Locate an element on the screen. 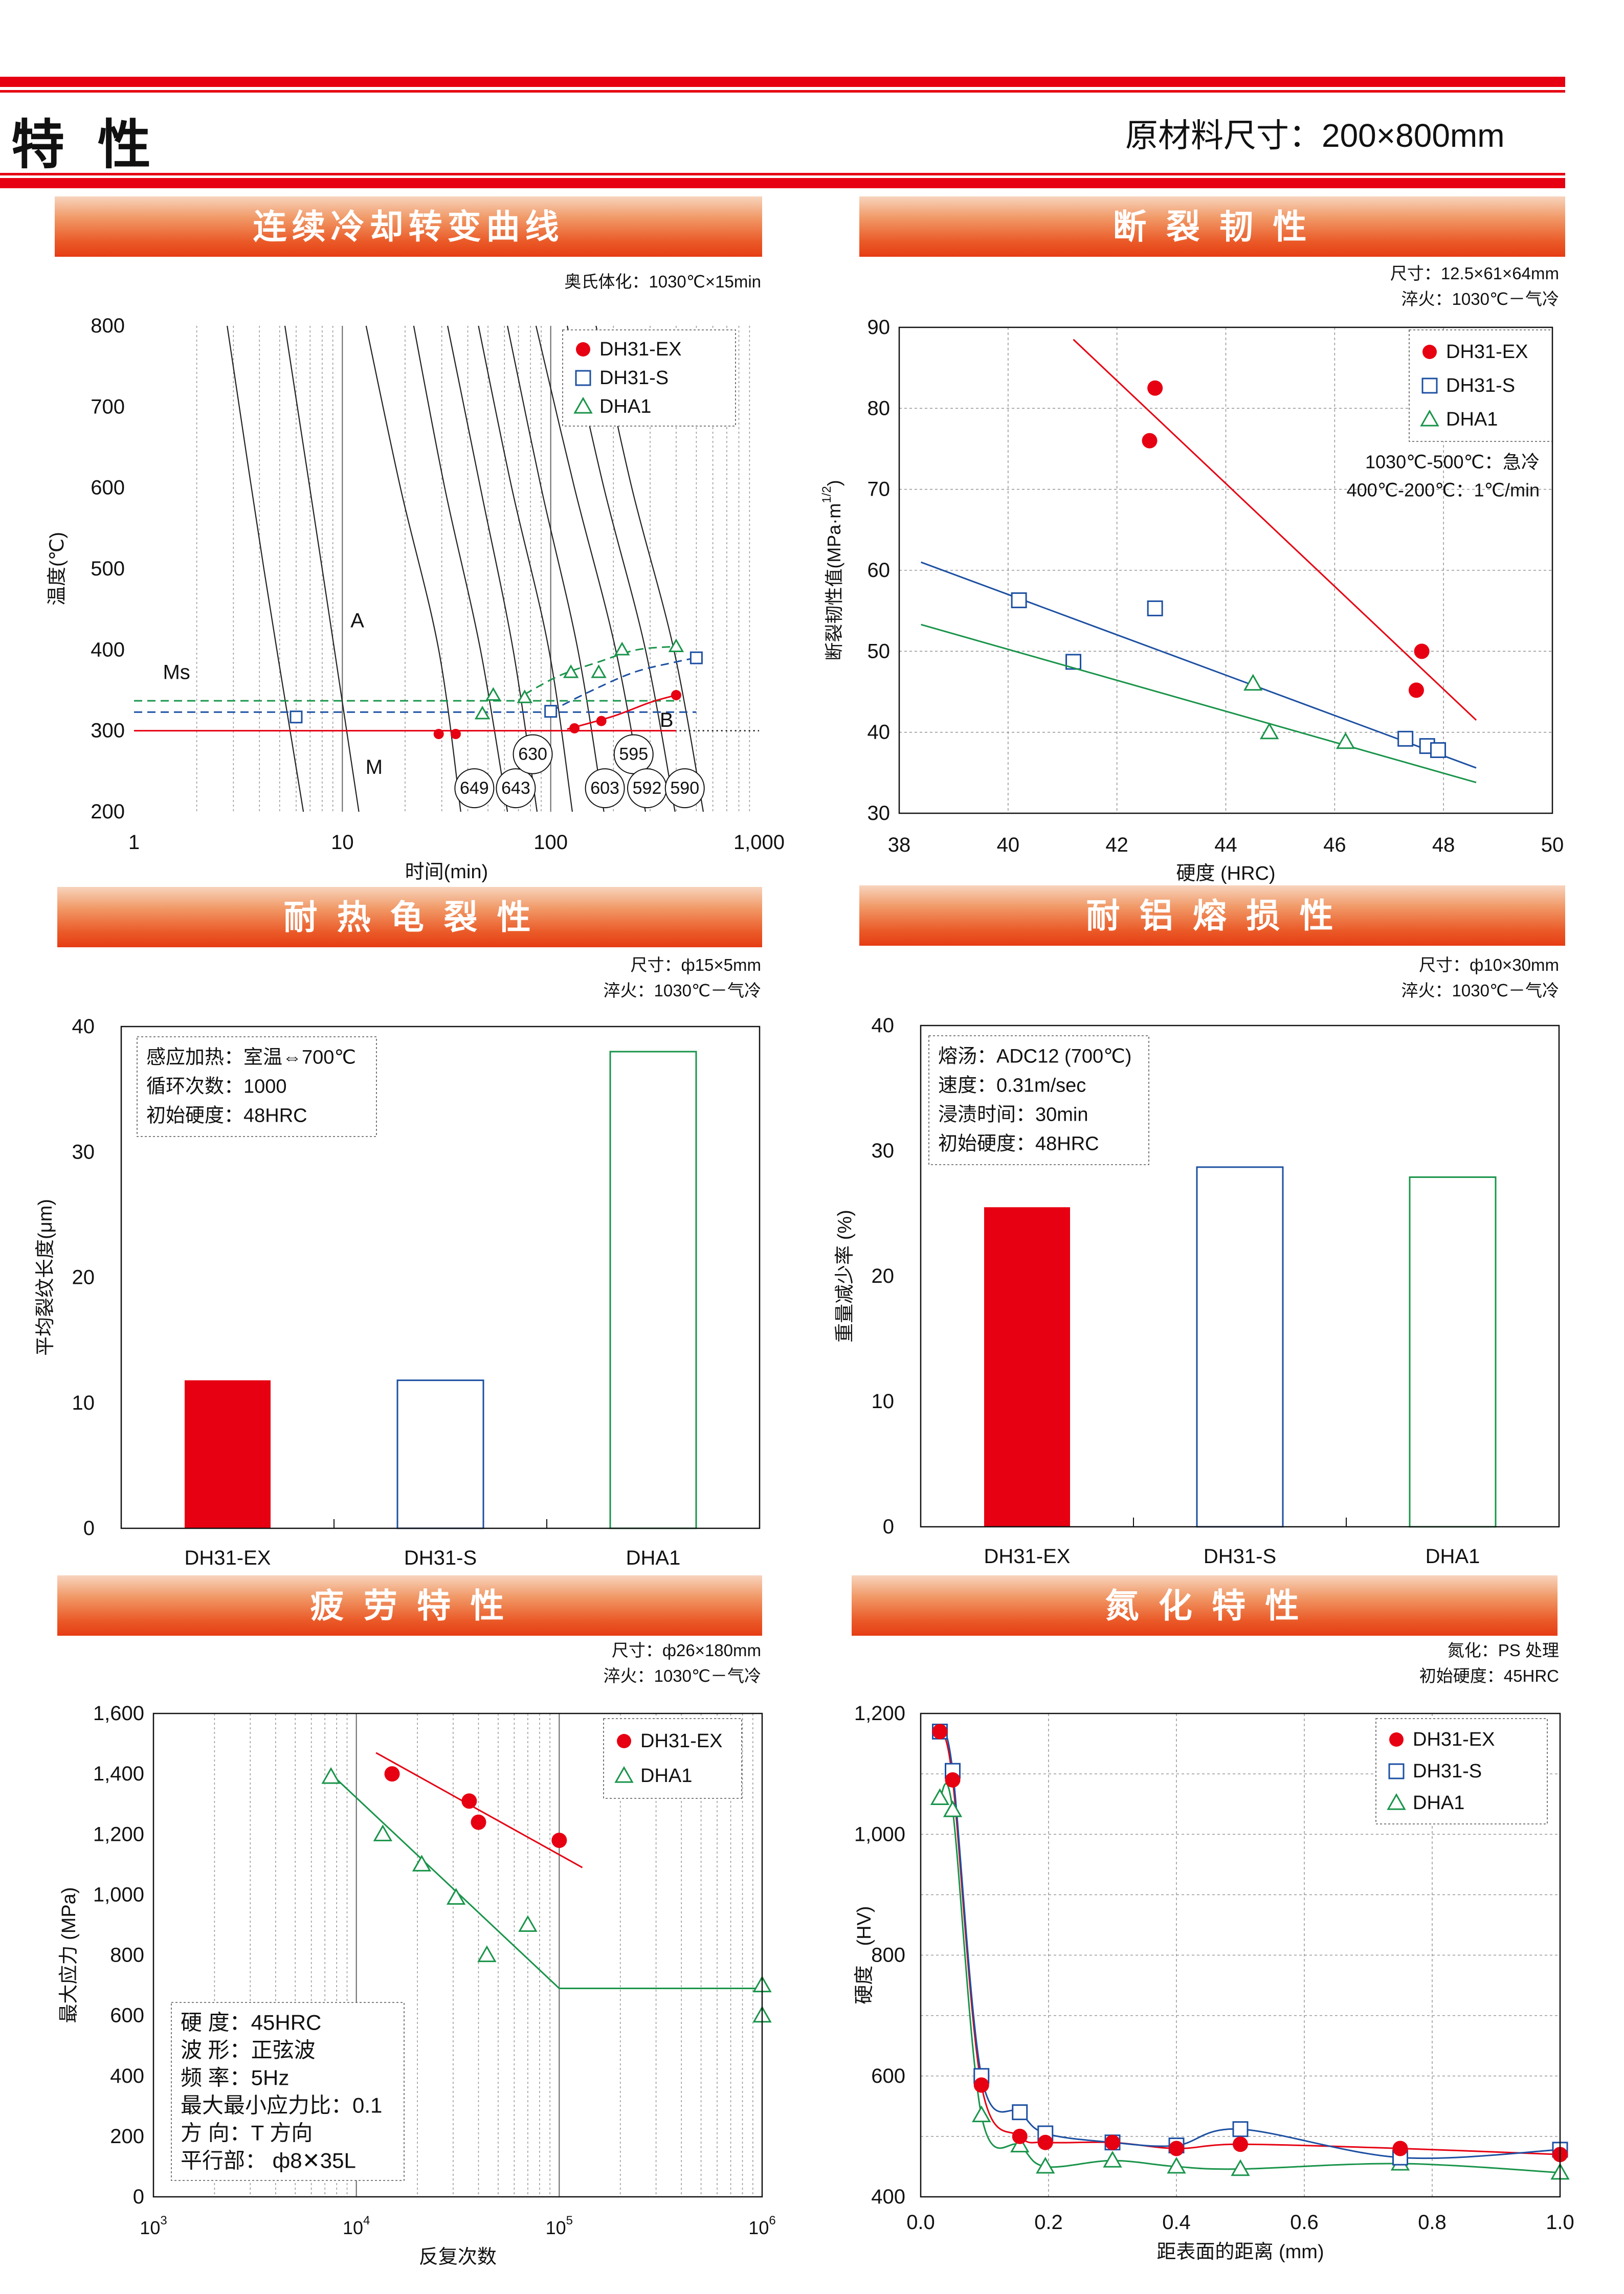  transformation-curve is located at coordinates (623, 684).